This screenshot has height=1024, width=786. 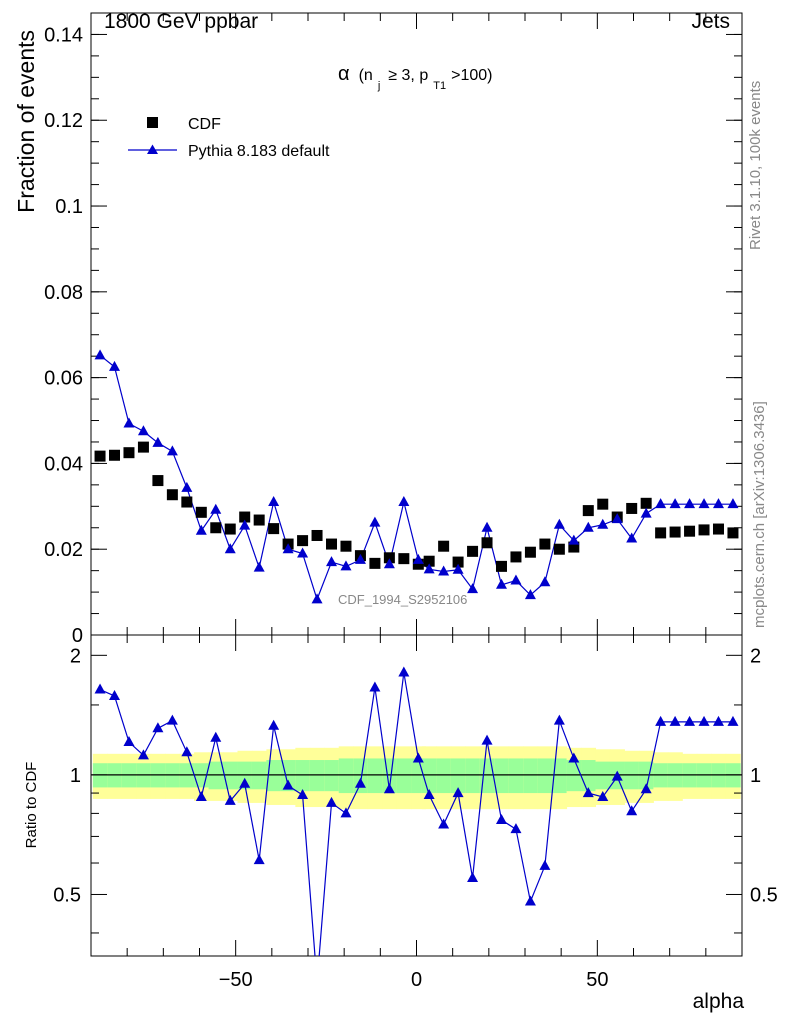 I want to click on ratio-xtick-label: 50, so click(x=597, y=980).